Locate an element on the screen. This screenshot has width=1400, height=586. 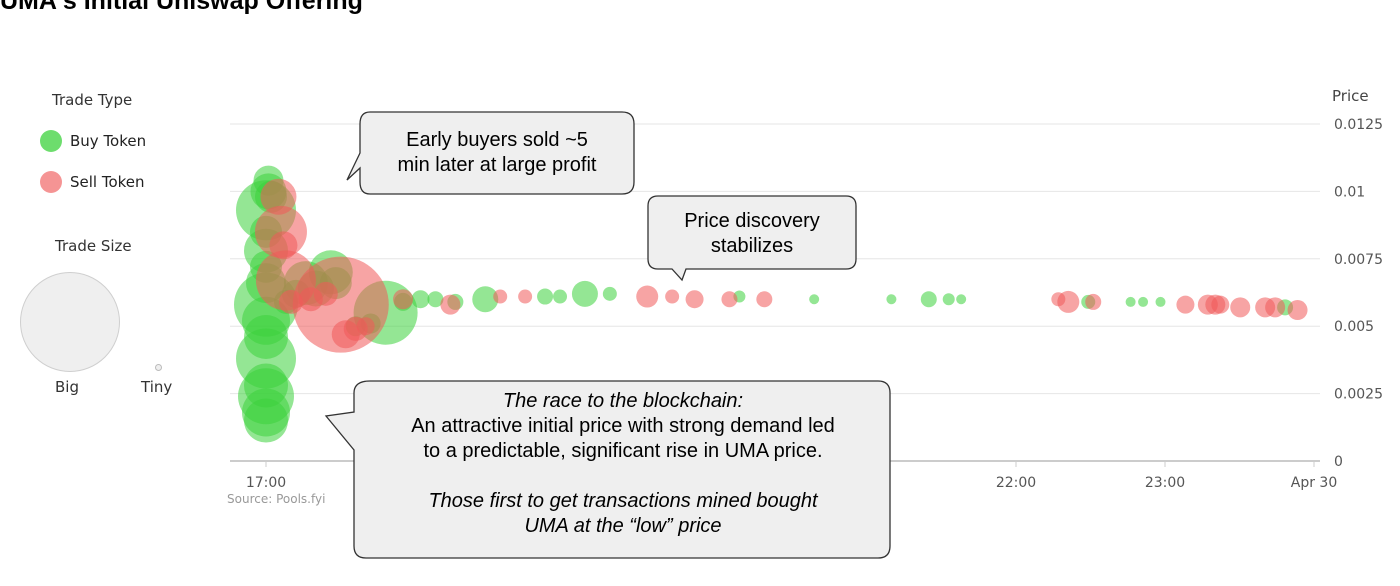
y-tick-label: 0 is located at coordinates (1338, 462).